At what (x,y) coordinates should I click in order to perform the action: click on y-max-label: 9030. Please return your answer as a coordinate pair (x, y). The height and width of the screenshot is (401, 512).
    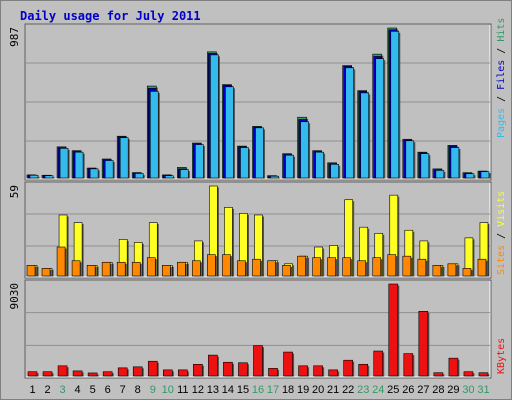
    Looking at the image, I should click on (14, 296).